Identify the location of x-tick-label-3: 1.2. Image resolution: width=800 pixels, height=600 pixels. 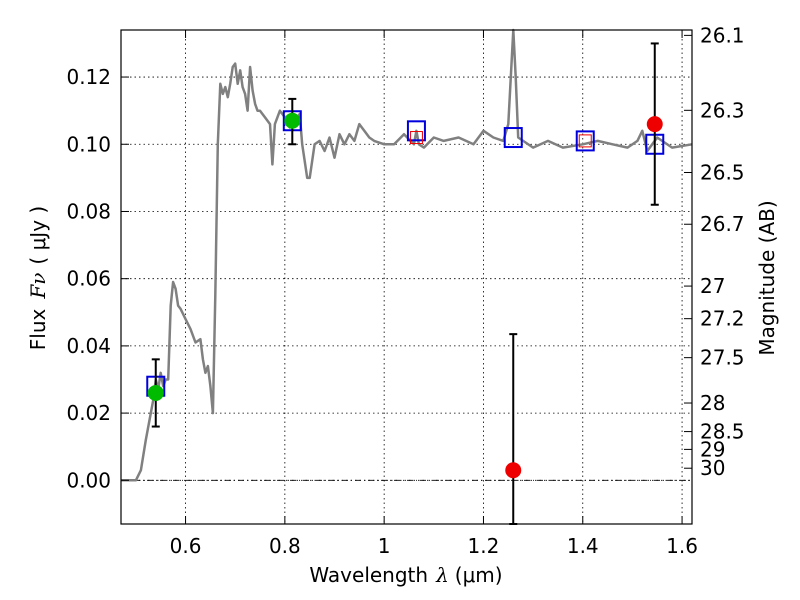
(484, 546).